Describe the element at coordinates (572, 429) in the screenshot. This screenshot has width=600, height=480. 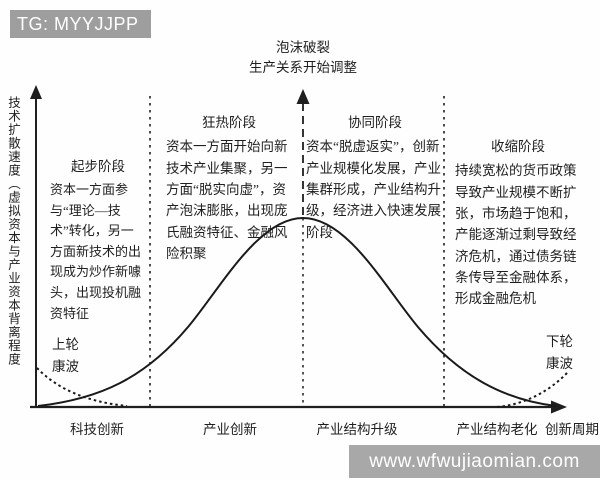
I see `x-axis-label-innovation-cycle: 创新周期` at that location.